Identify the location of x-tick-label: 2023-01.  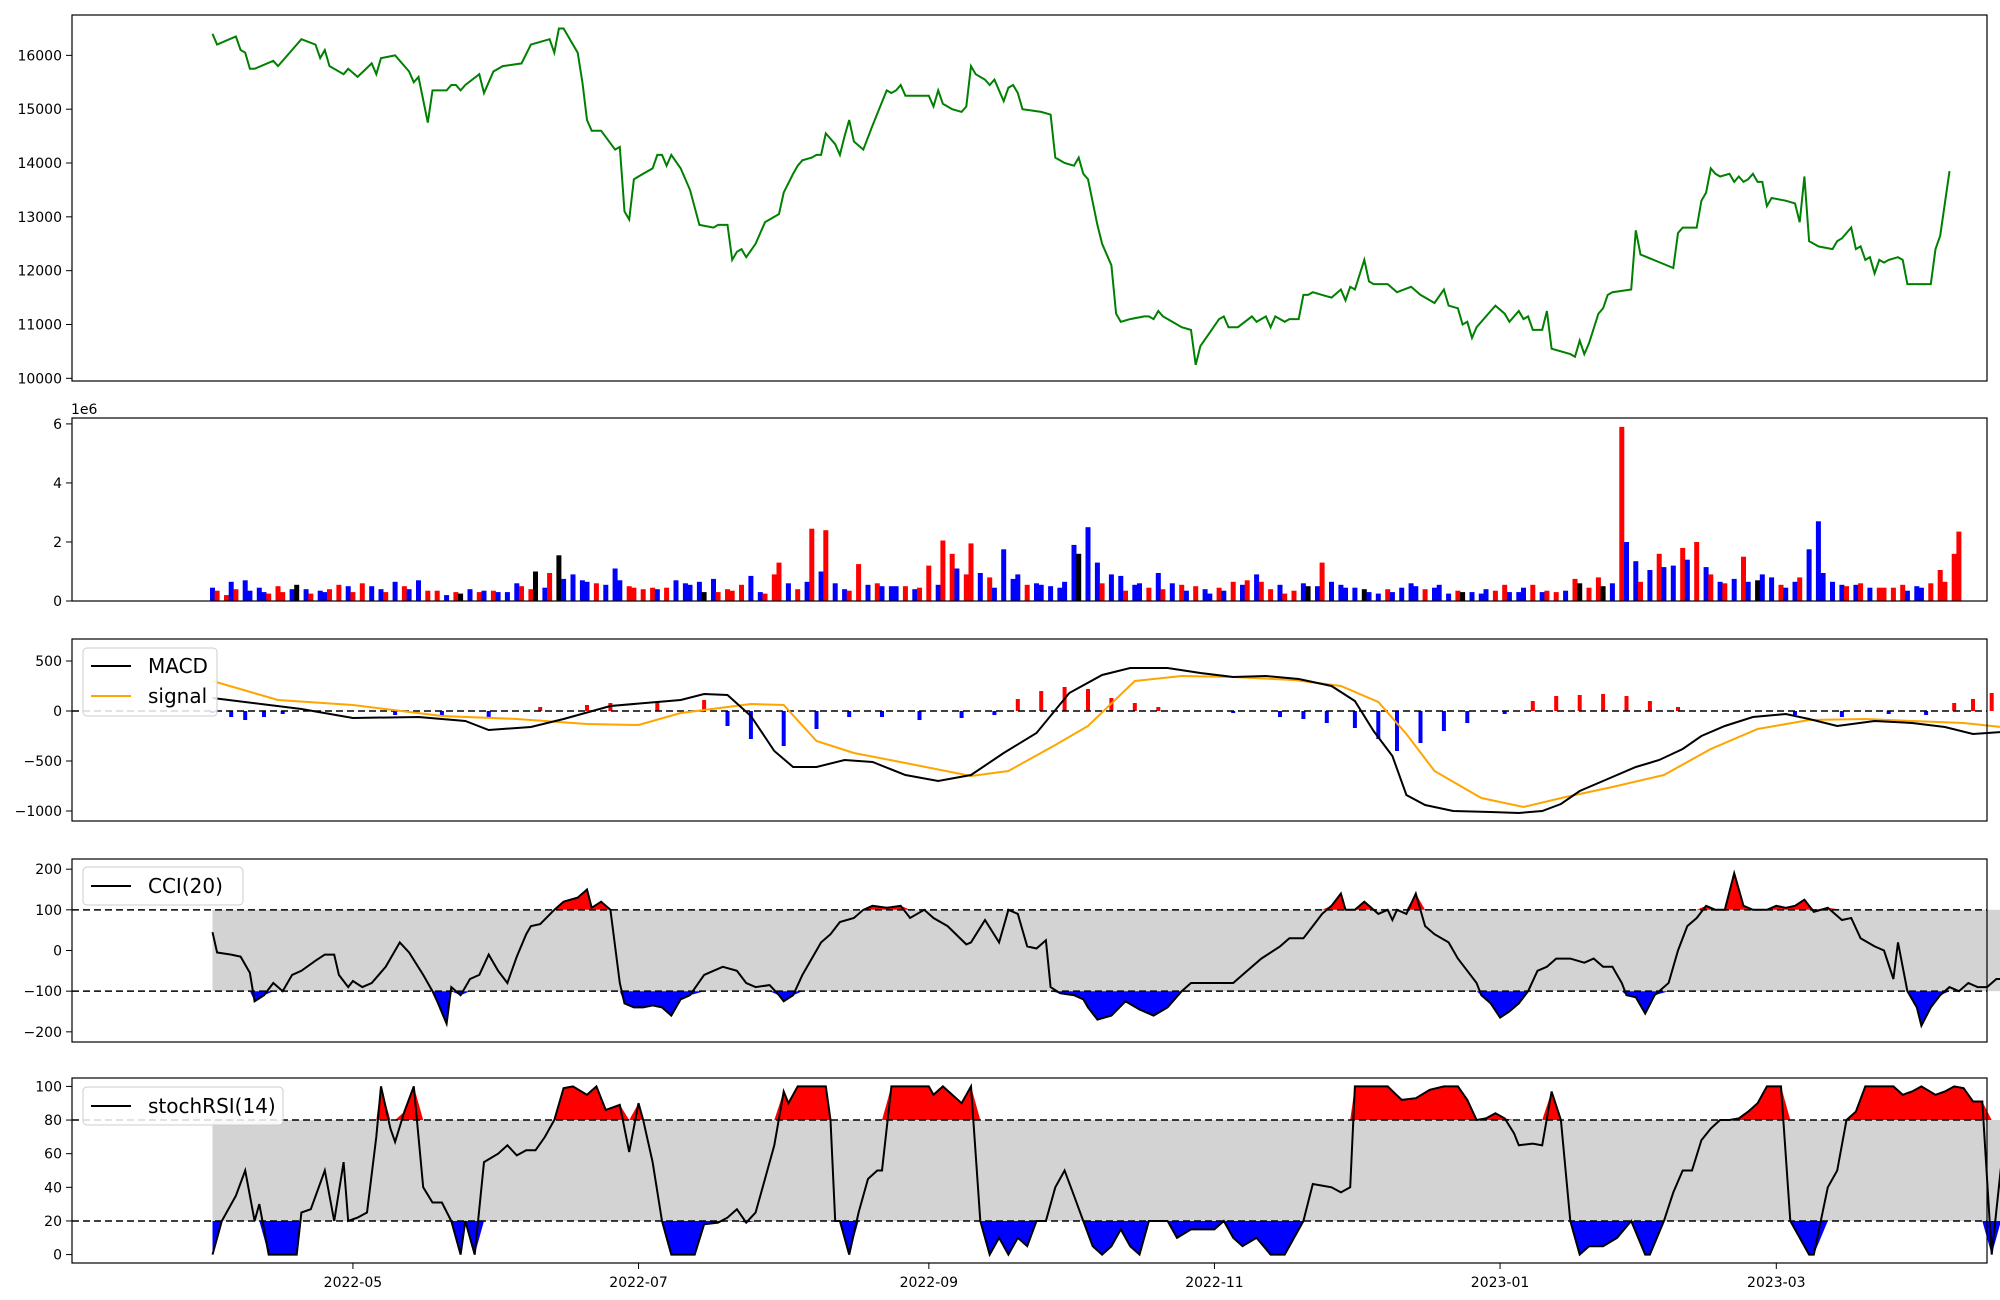
(1500, 1283).